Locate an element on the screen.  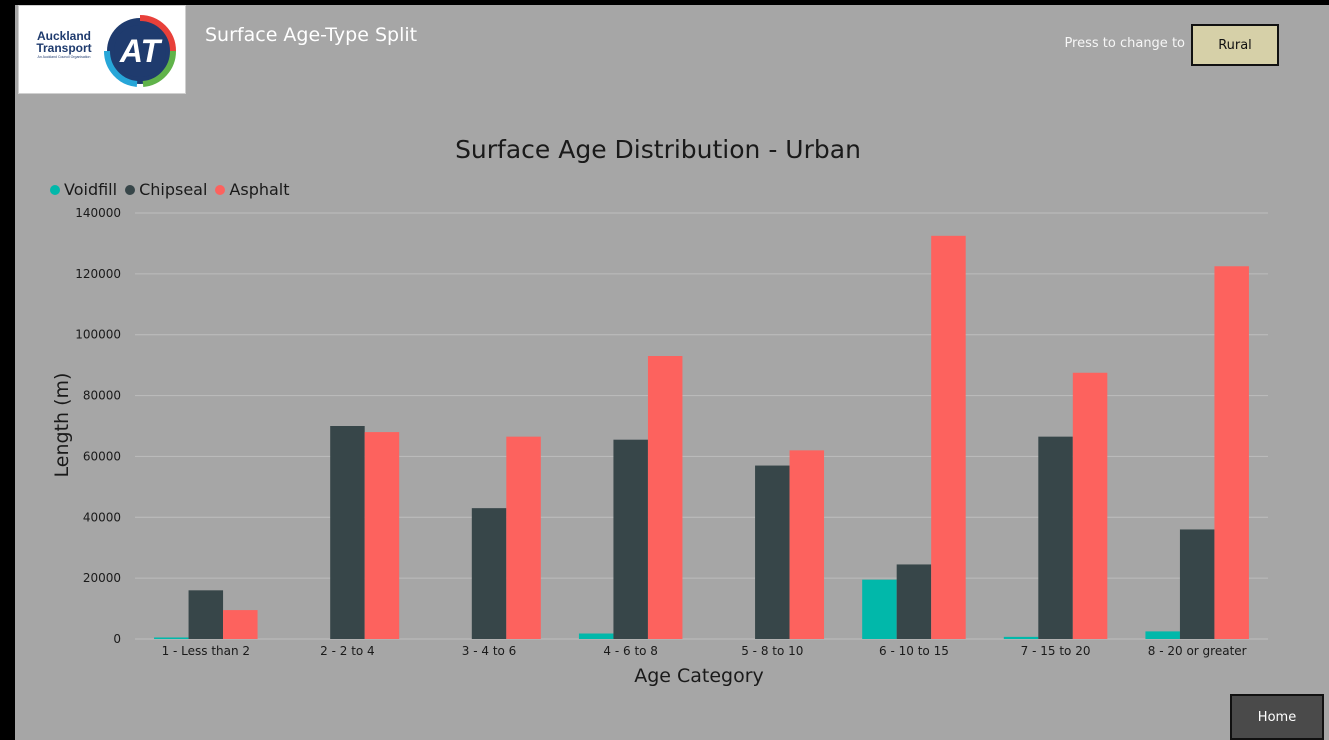
legend-chipseal-dot-icon is located at coordinates (130, 189).